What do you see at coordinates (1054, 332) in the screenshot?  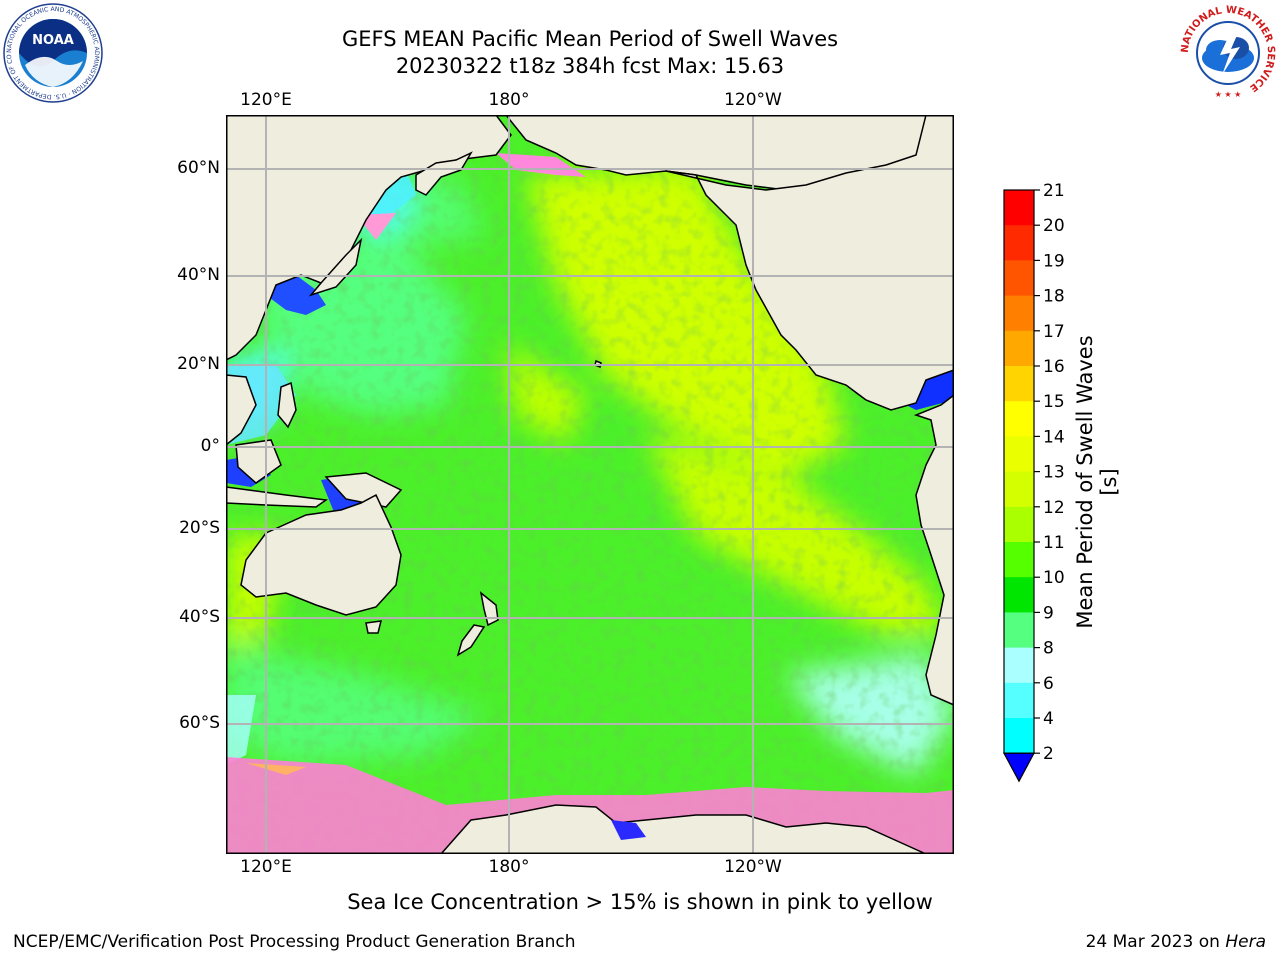 I see `colorbar-tick-label: 17` at bounding box center [1054, 332].